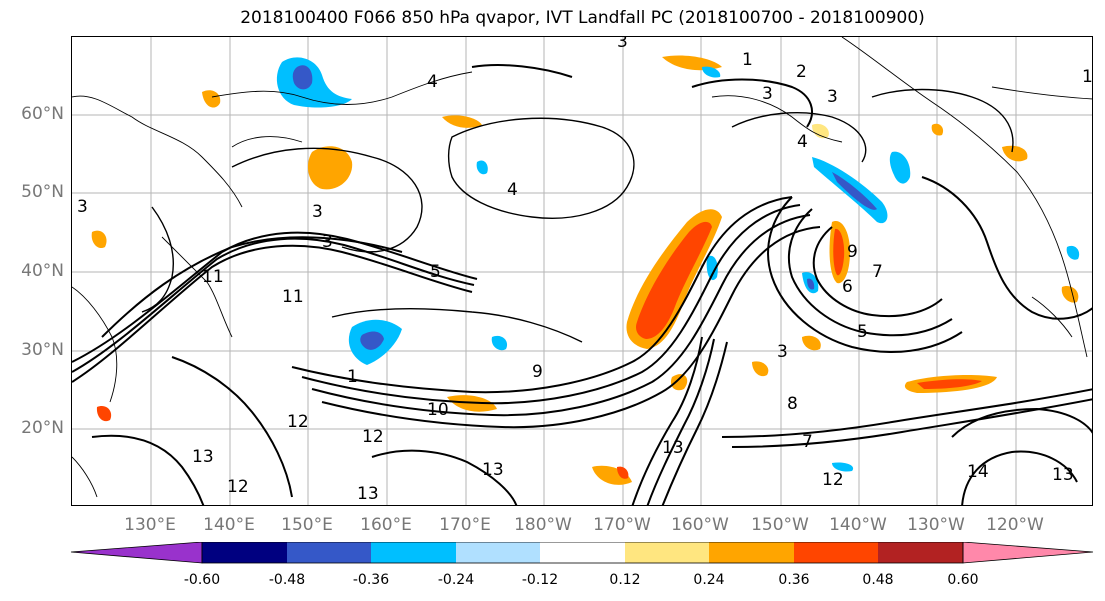 The height and width of the screenshot is (601, 1105). I want to click on contour-label: 10, so click(438, 410).